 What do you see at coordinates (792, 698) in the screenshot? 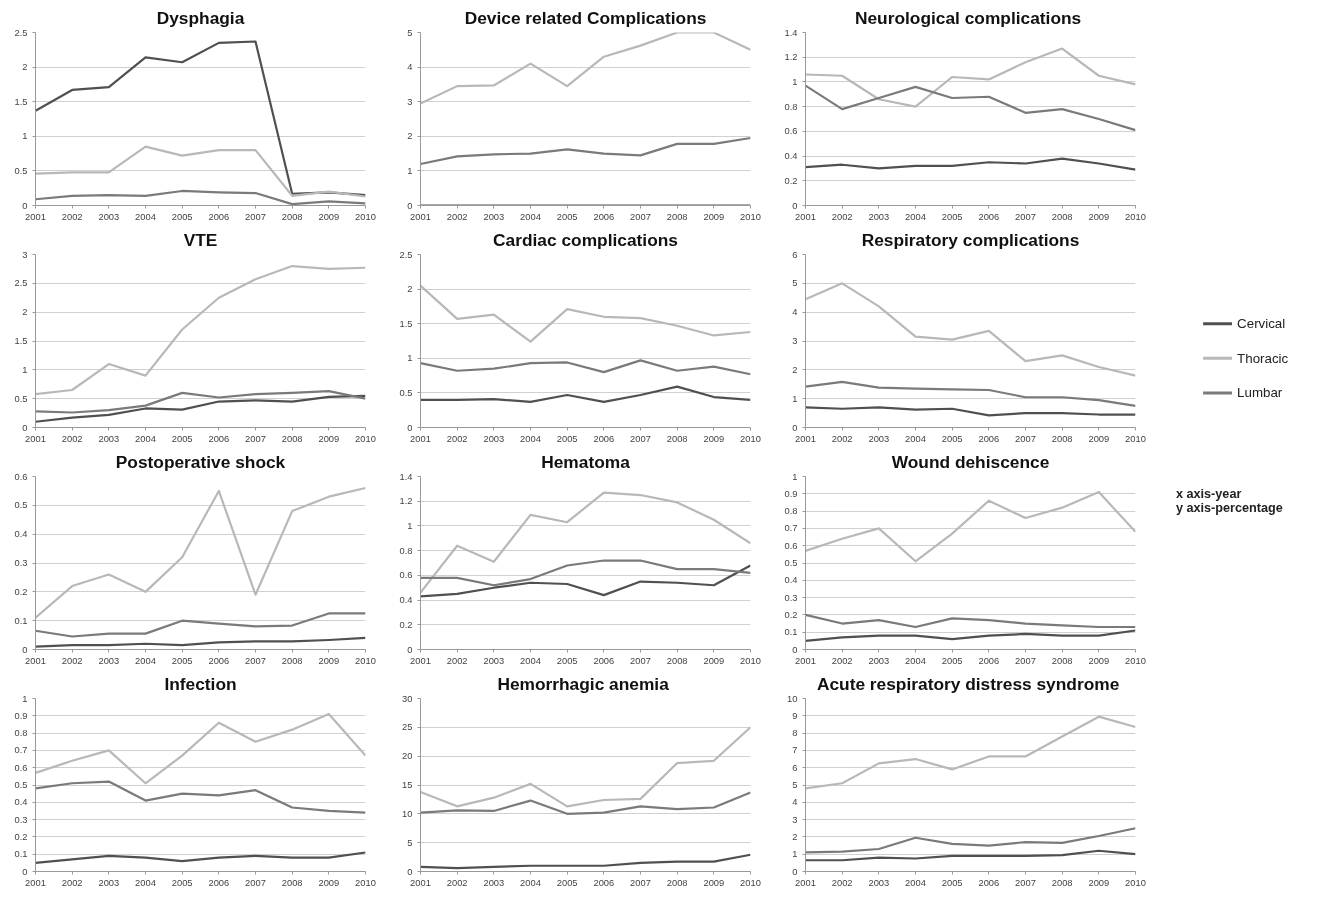
I see `y-tick-label: 10` at bounding box center [792, 698].